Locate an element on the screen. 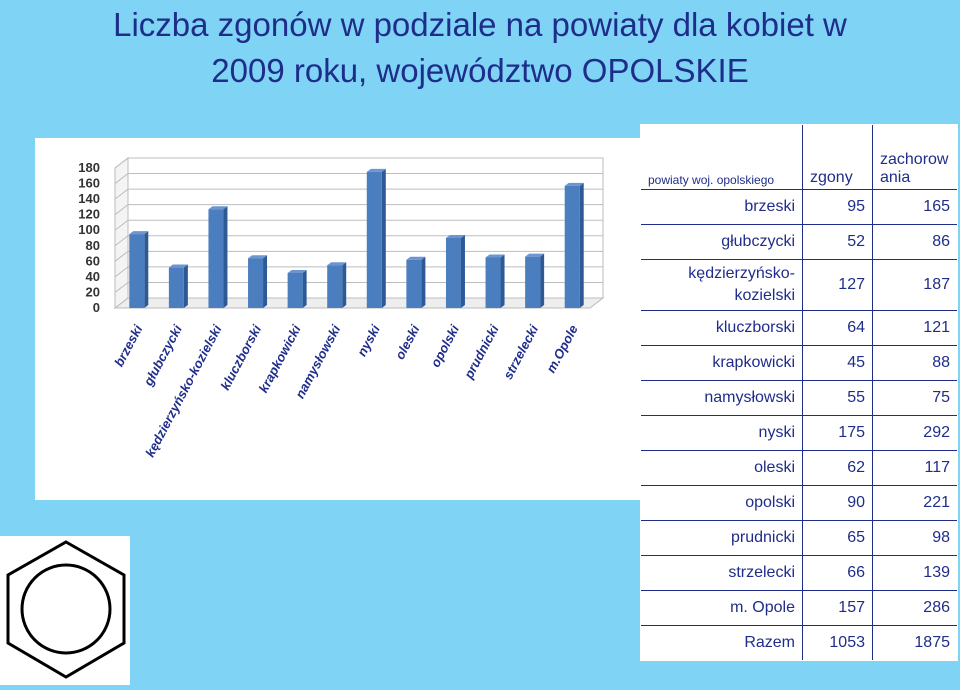 This screenshot has height=690, width=960. cell-zachorowania: 86 is located at coordinates (914, 242).